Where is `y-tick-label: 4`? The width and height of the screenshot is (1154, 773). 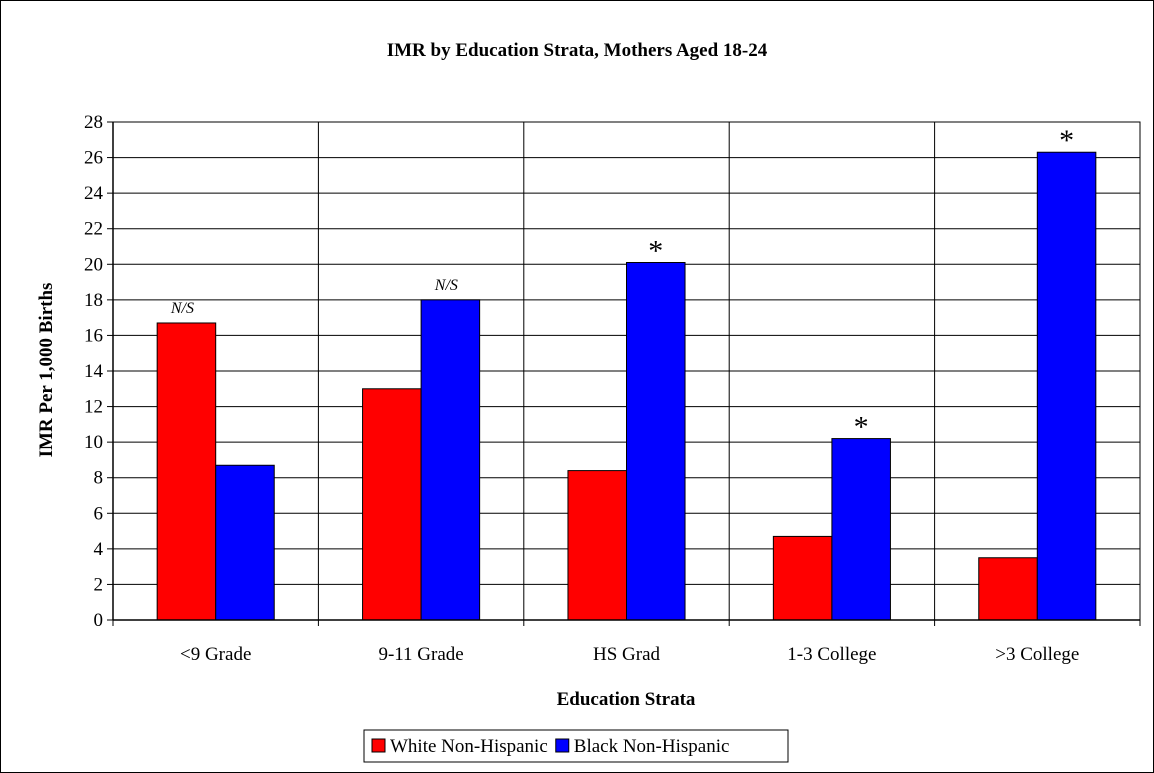 y-tick-label: 4 is located at coordinates (99, 549).